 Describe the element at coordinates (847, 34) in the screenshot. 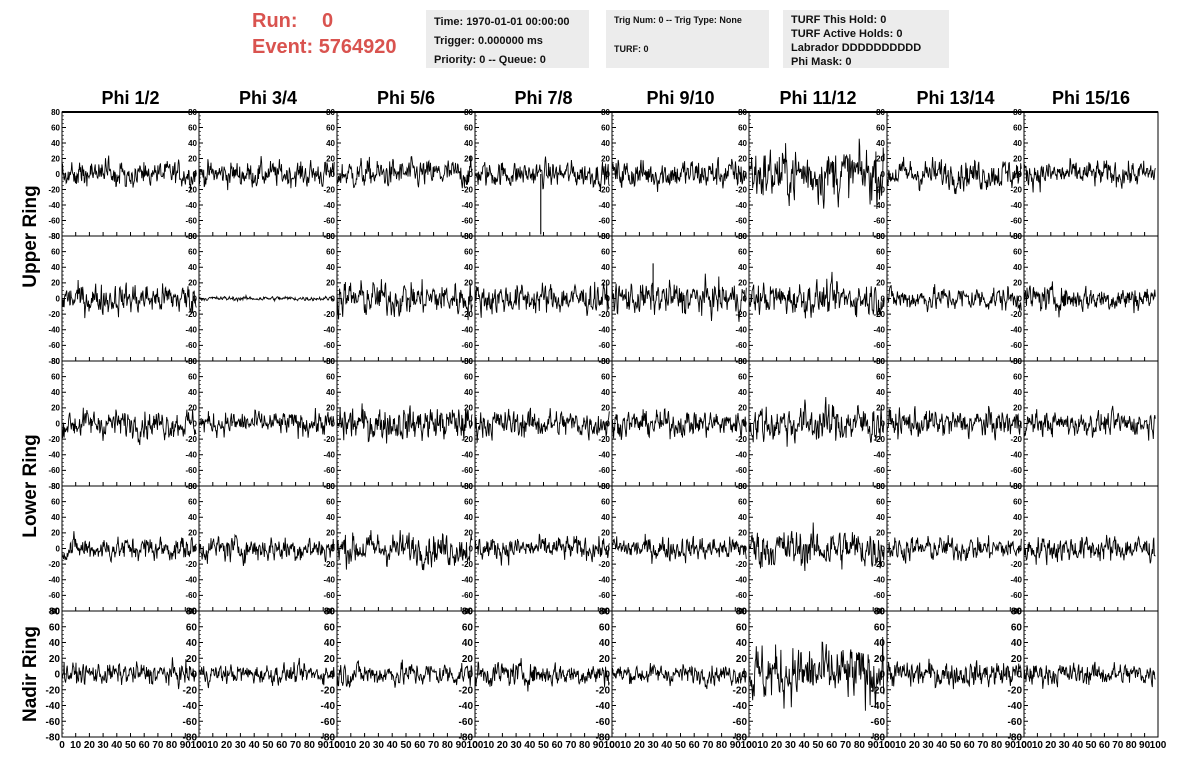

I see `turf-active-holds-text: TURF Active Holds: 0` at that location.